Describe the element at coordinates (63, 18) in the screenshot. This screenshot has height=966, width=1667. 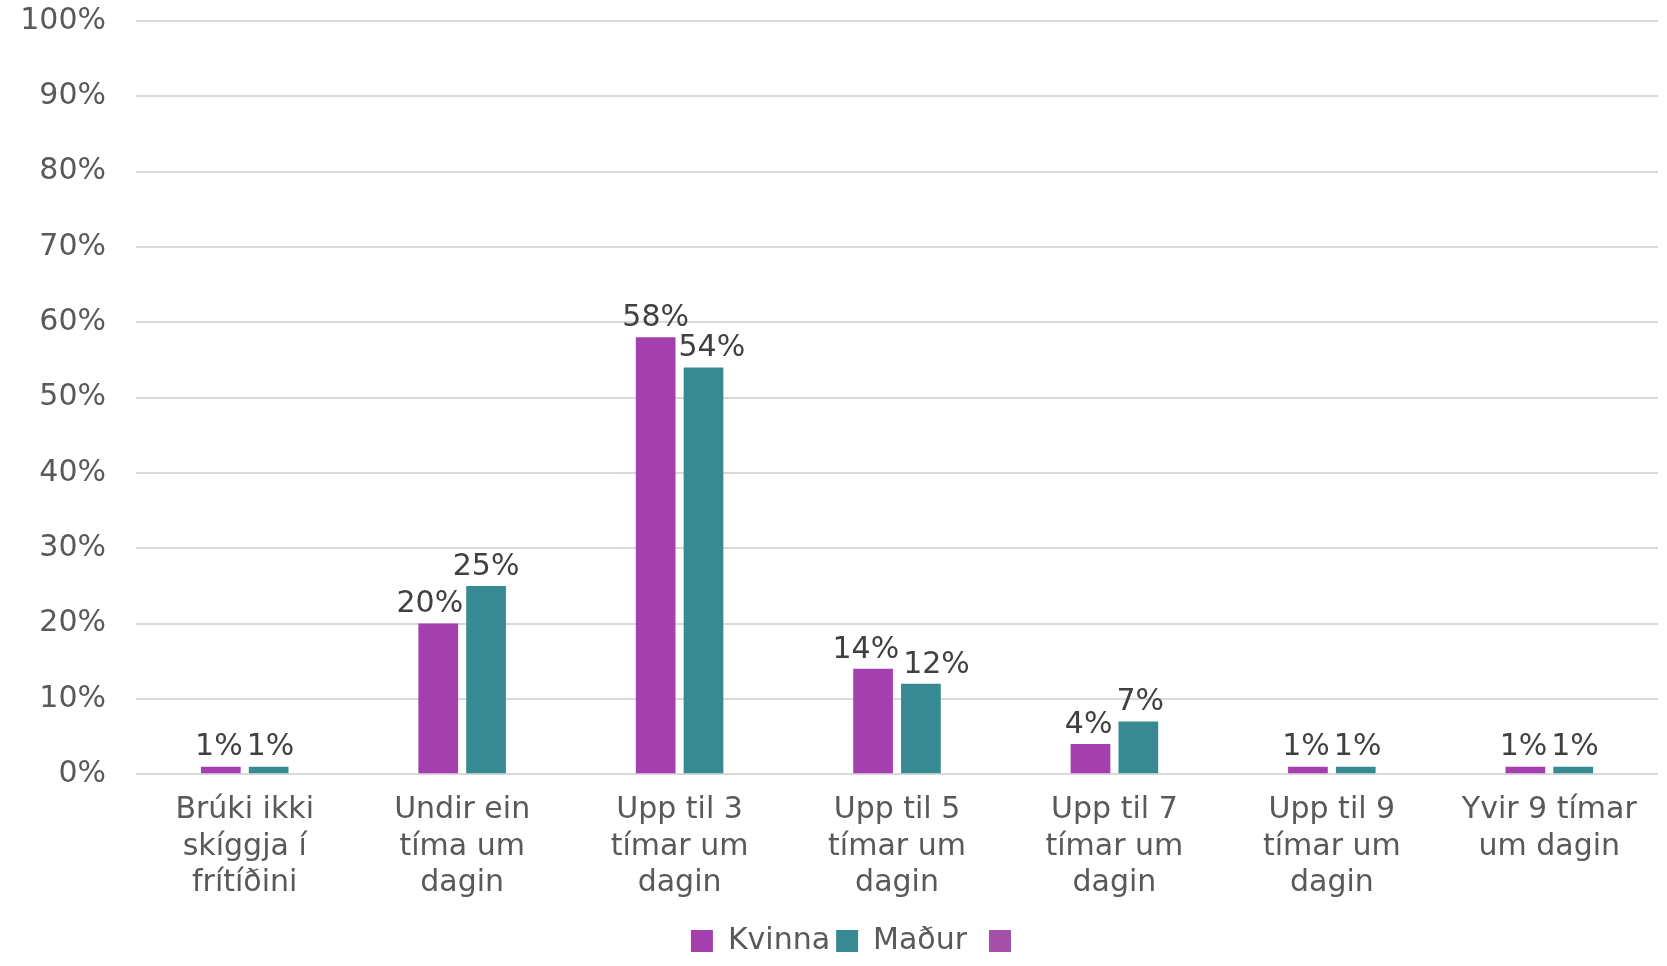
I see `y-tick-label: 100%` at that location.